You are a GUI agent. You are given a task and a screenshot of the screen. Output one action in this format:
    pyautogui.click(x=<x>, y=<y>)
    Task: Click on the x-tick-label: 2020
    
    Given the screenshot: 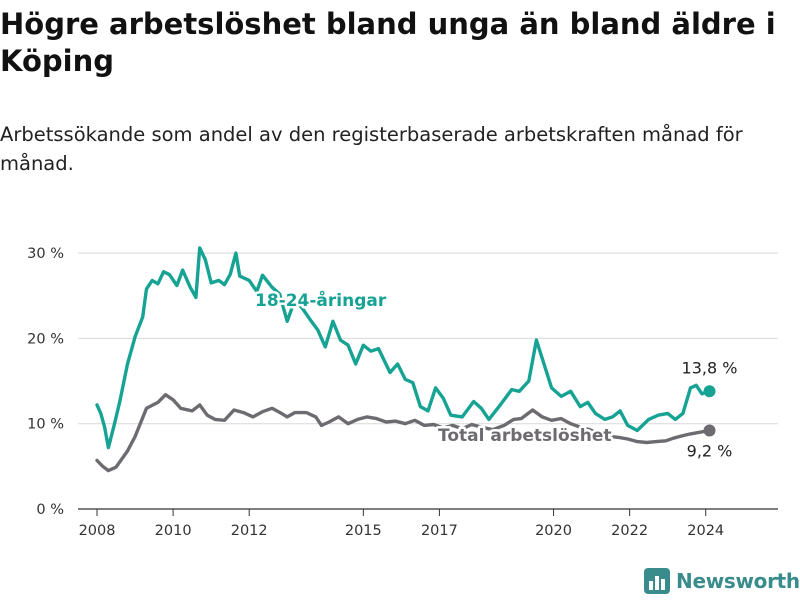 What is the action you would take?
    pyautogui.click(x=553, y=531)
    